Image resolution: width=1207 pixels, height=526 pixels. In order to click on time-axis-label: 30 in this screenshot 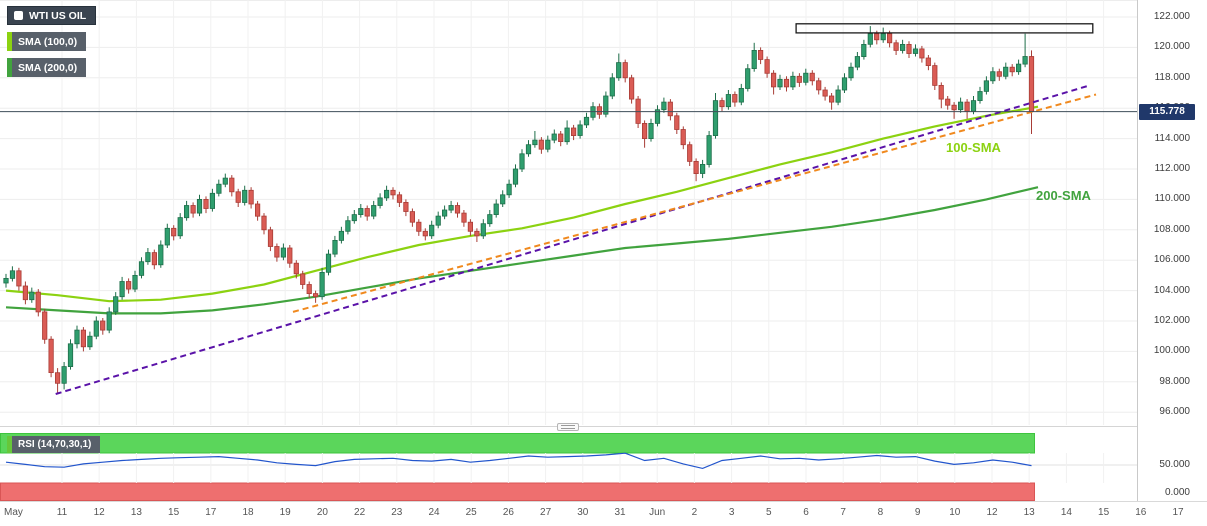, I will do `click(583, 512)`.